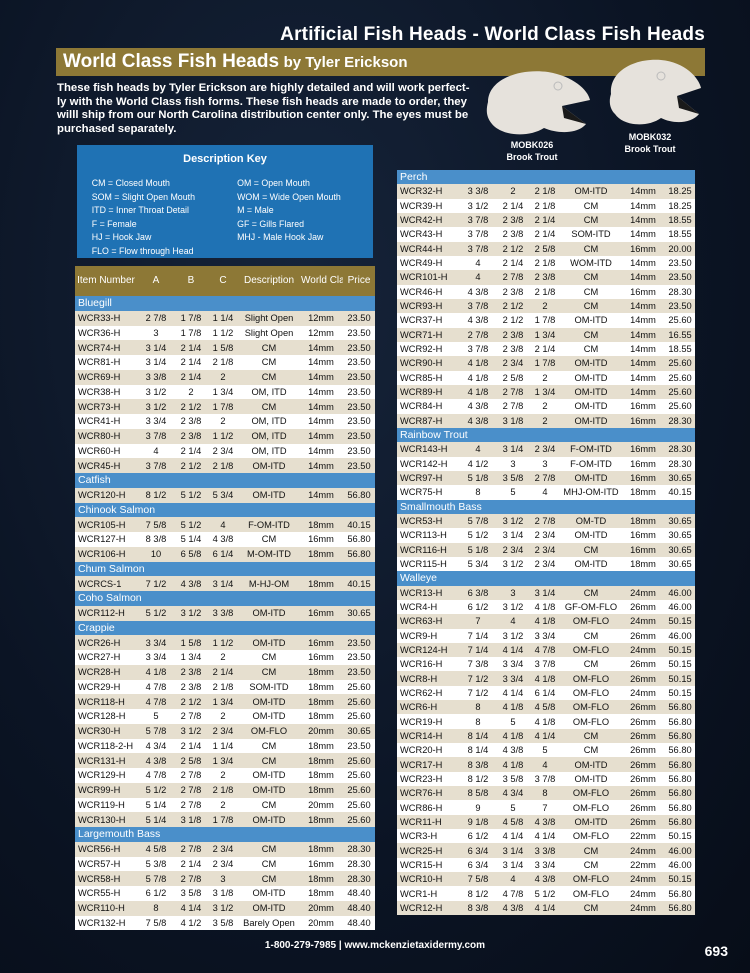  I want to click on price-cell: 48.40, so click(359, 893).